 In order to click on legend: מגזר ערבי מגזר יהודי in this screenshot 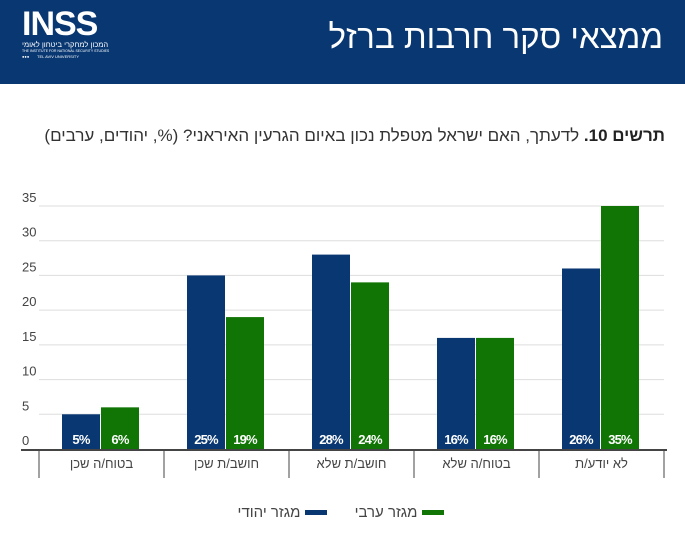, I will do `click(342, 511)`.